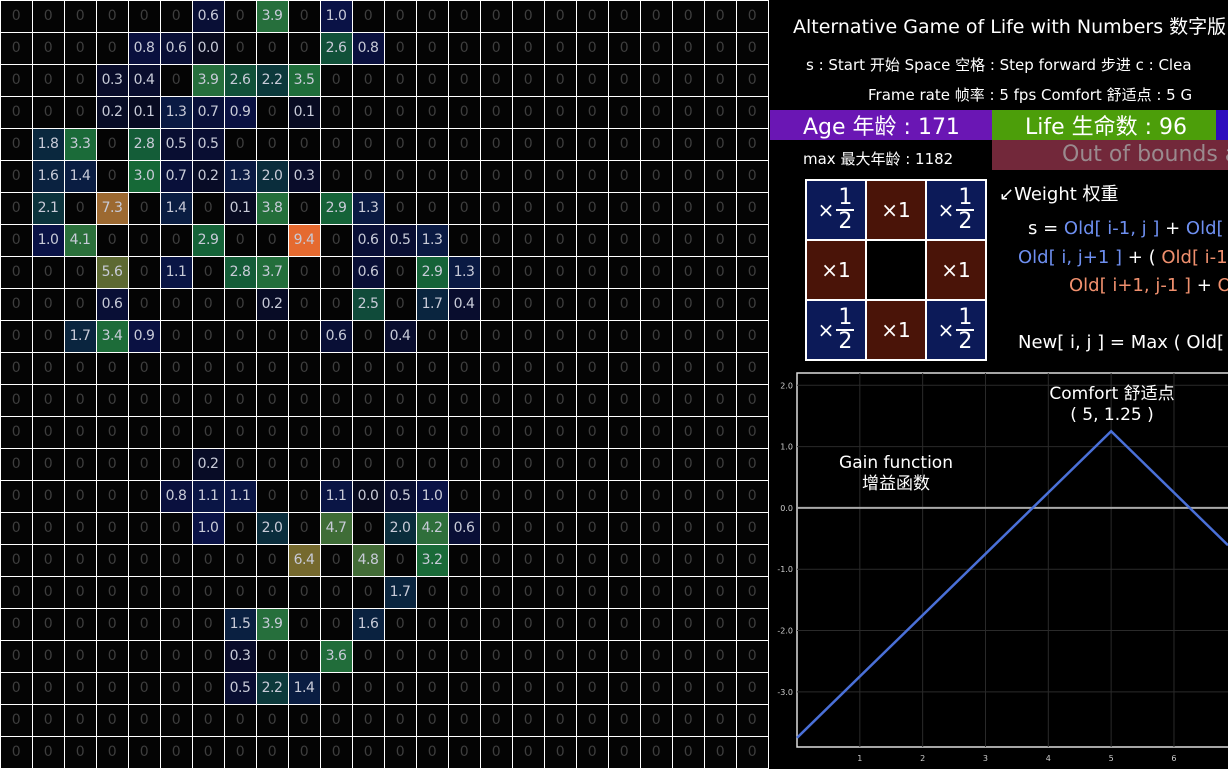 This screenshot has height=769, width=1228. What do you see at coordinates (176, 272) in the screenshot?
I see `grid-cell: 1.1` at bounding box center [176, 272].